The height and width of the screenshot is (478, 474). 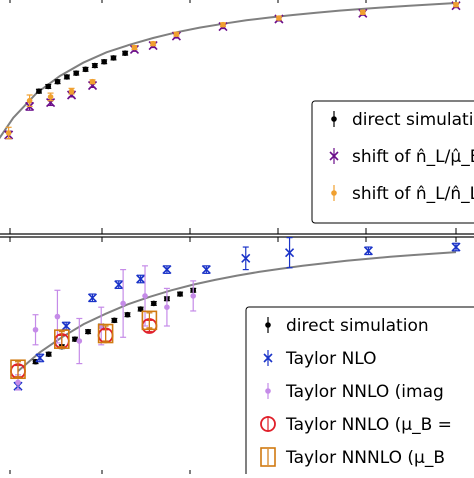 I want to click on bottom-series-1-point-10-stroke-b, so click(x=368, y=251).